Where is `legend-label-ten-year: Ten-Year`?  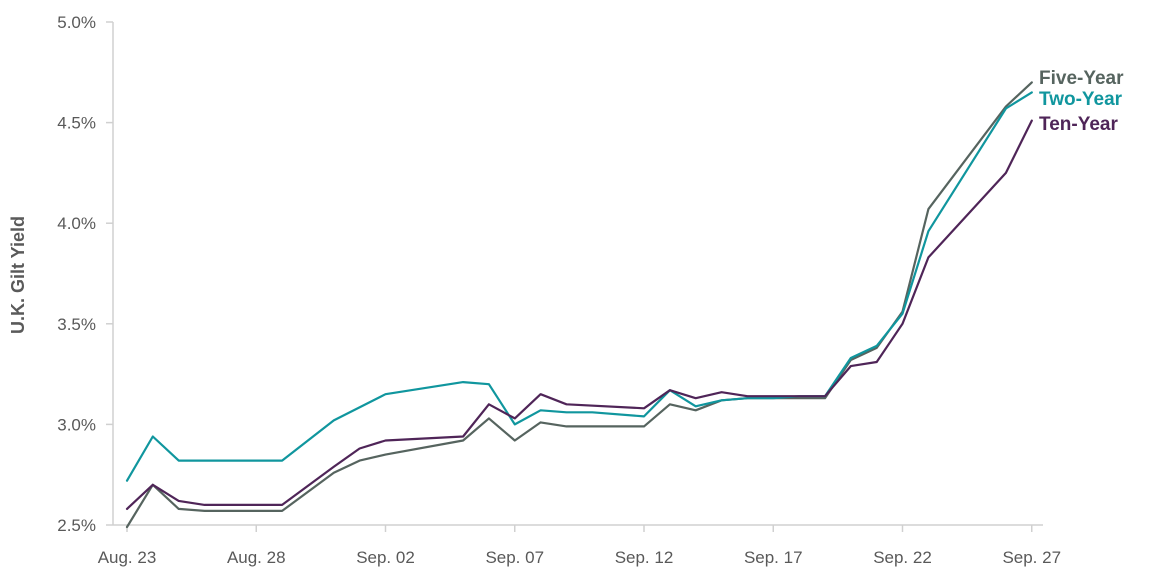
legend-label-ten-year: Ten-Year is located at coordinates (1078, 124).